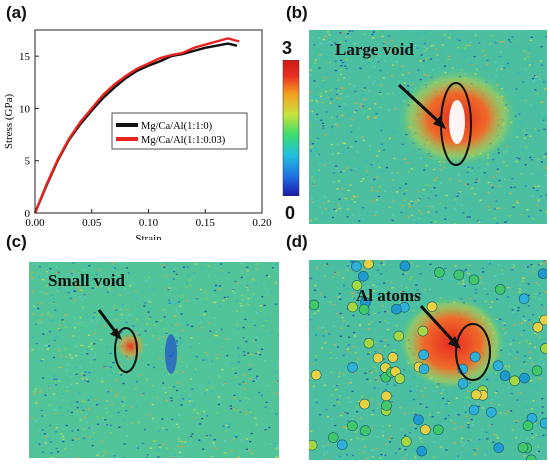 Image resolution: width=550 pixels, height=467 pixels. I want to click on label-large-void: Large void, so click(374, 49).